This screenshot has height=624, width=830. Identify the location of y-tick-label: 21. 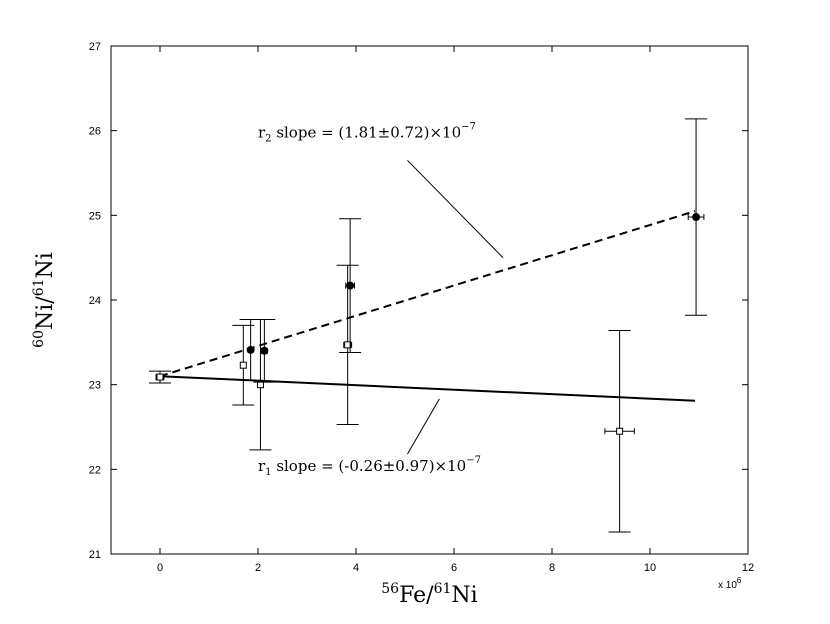
(95, 555).